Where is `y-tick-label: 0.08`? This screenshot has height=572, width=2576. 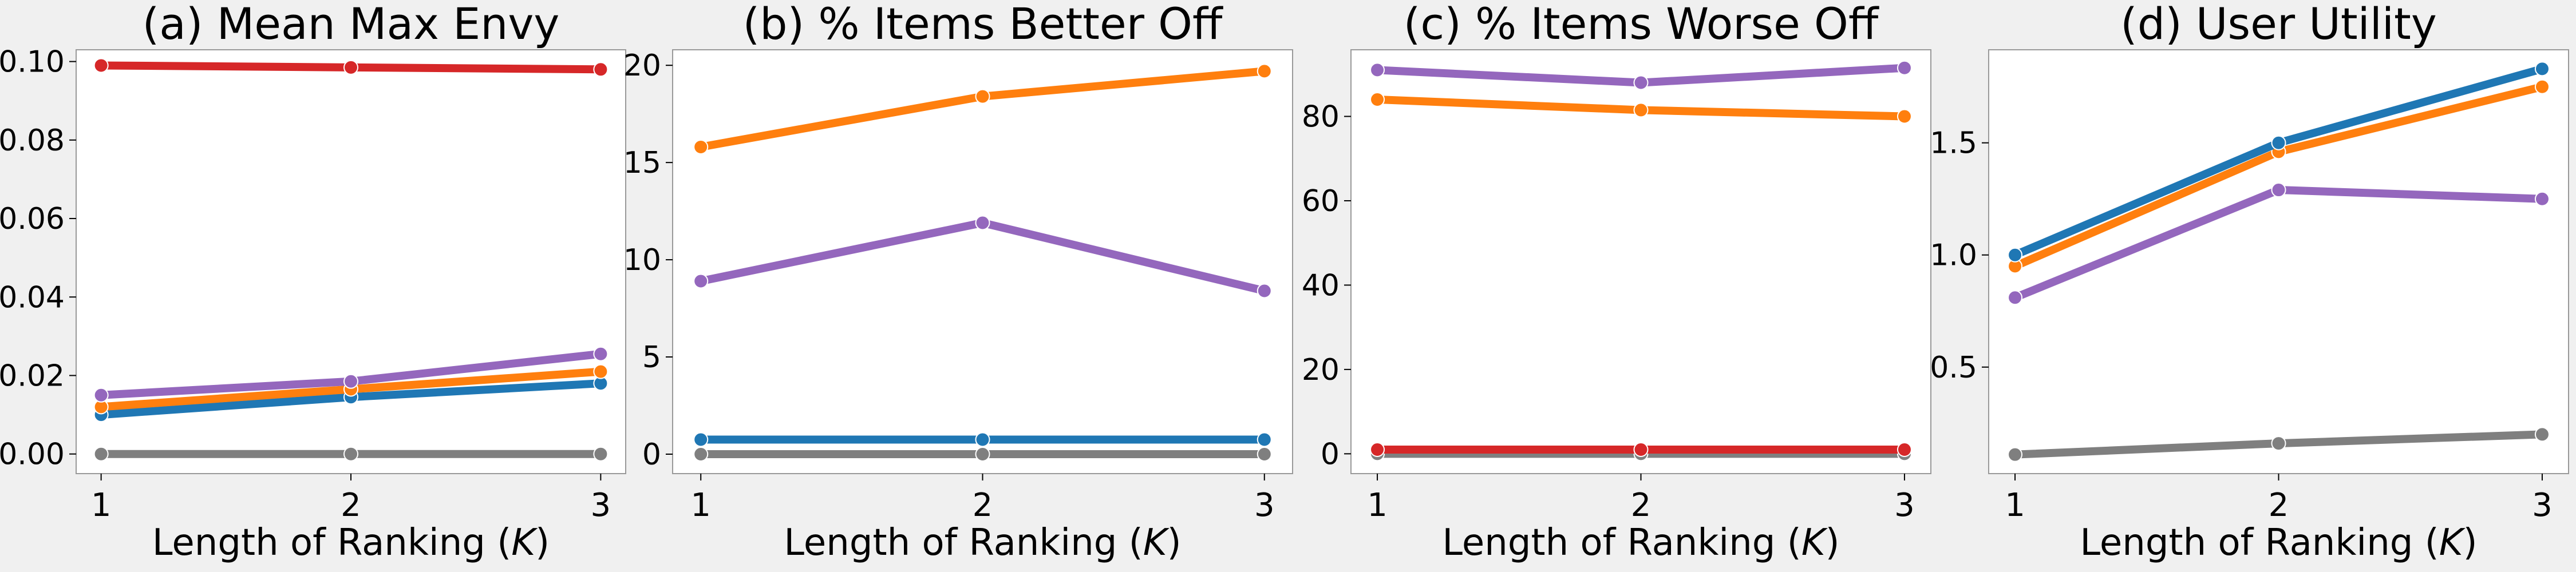 y-tick-label: 0.08 is located at coordinates (32, 141).